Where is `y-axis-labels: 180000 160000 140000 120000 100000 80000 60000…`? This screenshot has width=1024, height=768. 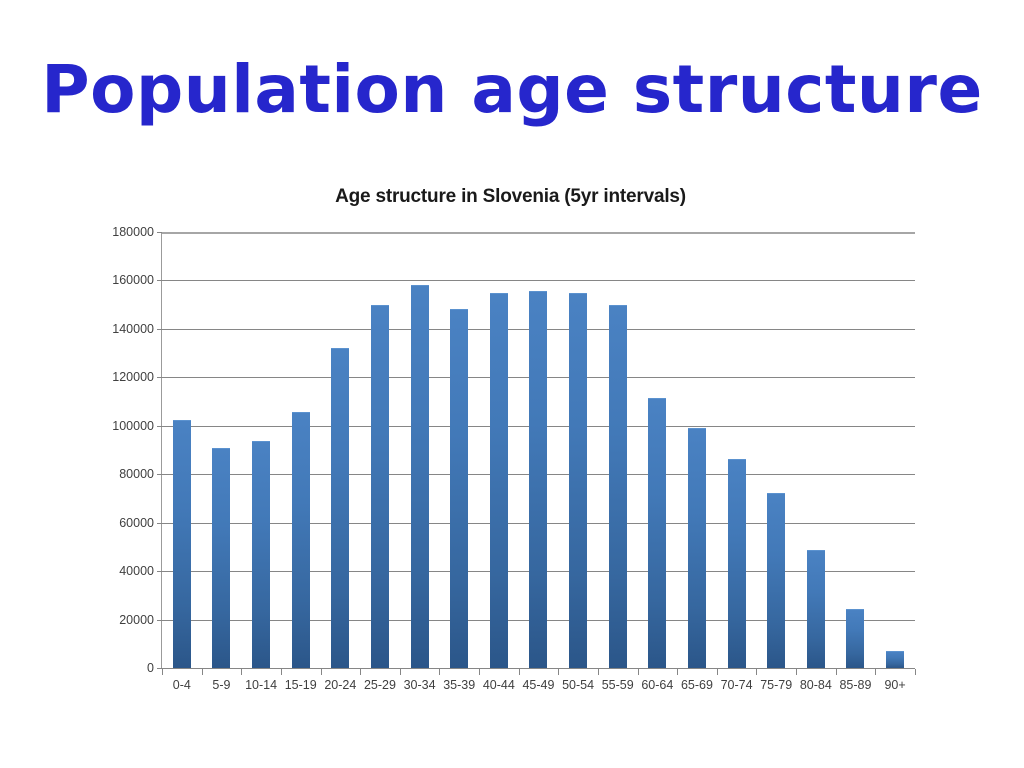 y-axis-labels: 180000 160000 140000 120000 100000 80000 60000… is located at coordinates (121, 450).